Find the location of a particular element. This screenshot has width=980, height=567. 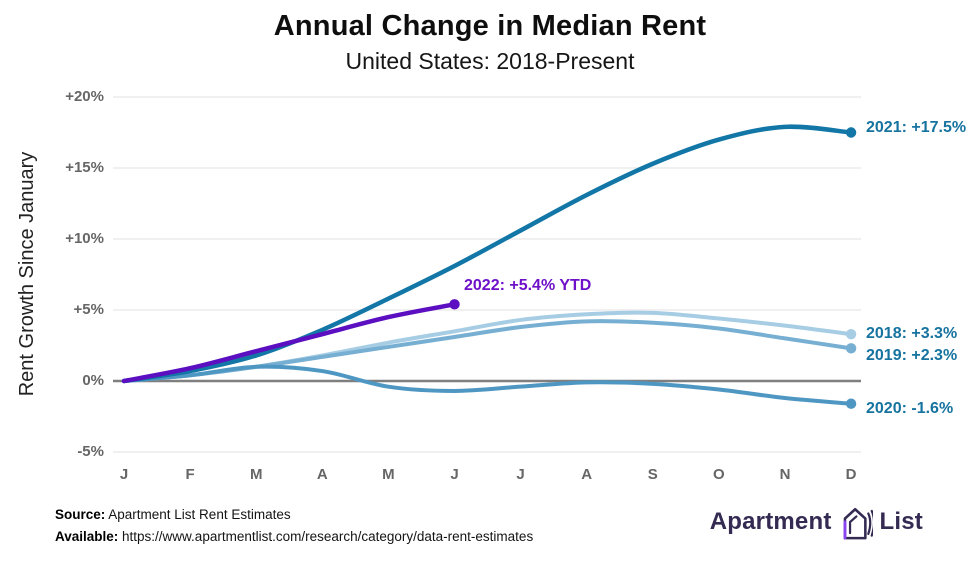

series-label-2018: 2018: +3.3% is located at coordinates (912, 333).